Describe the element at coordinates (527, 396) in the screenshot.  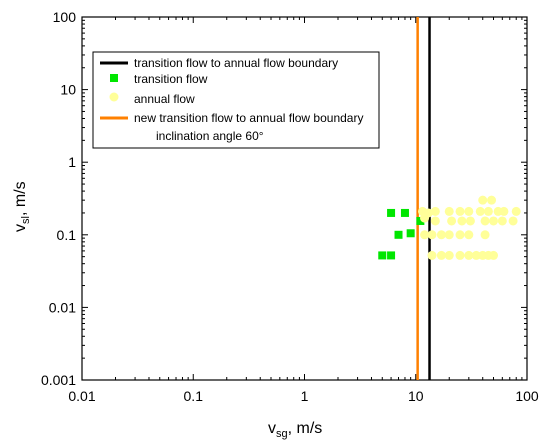
I see `x-tick-label: 100` at that location.